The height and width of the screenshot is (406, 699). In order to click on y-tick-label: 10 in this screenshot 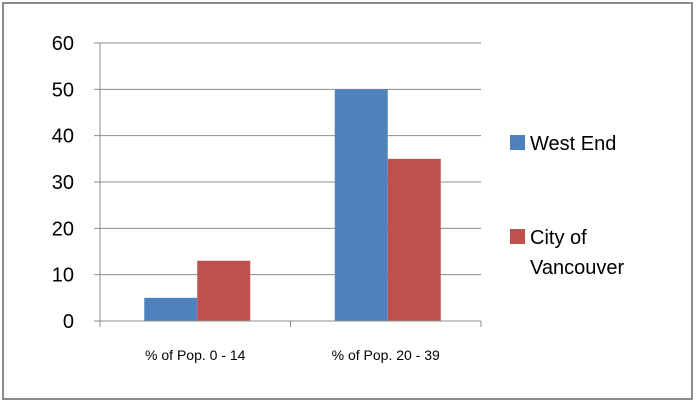, I will do `click(63, 276)`.